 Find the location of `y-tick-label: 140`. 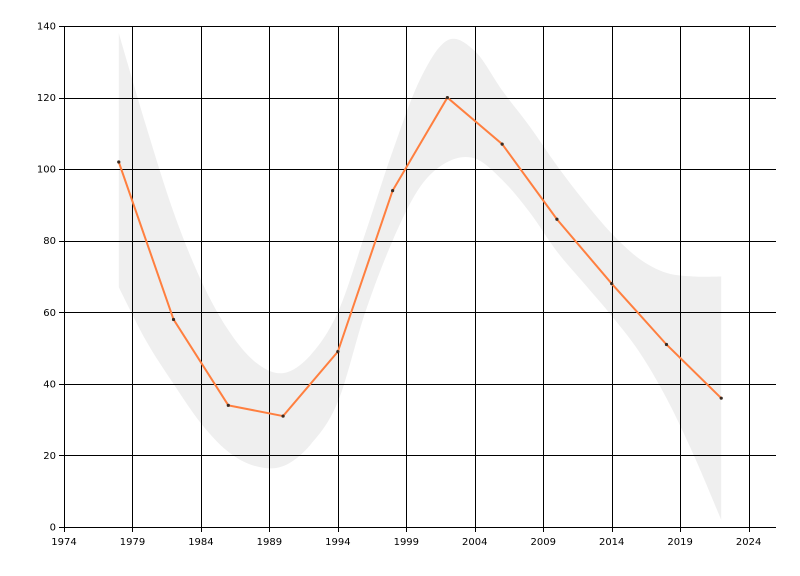

y-tick-label: 140 is located at coordinates (46, 27).